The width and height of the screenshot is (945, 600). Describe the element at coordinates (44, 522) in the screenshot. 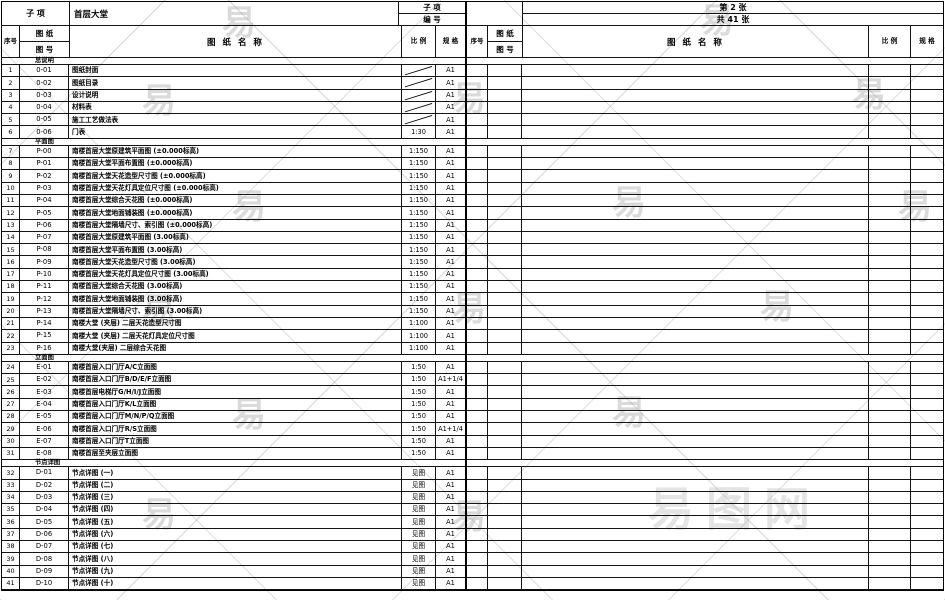

I see `sheet-no-cell: D-05` at that location.